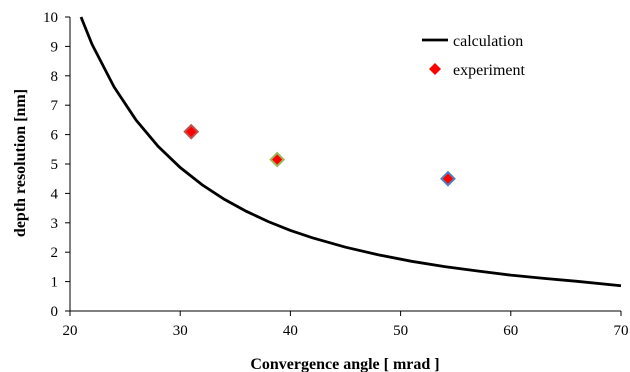  What do you see at coordinates (55, 253) in the screenshot?
I see `y-tick-label: 2` at bounding box center [55, 253].